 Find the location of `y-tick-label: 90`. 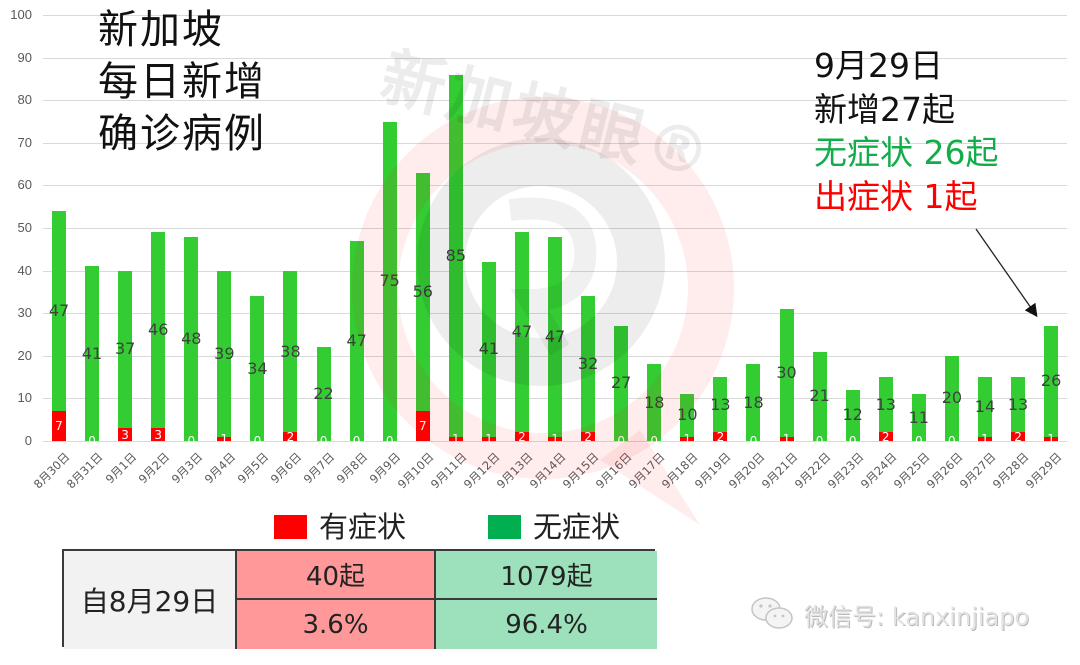

y-tick-label: 90 is located at coordinates (24, 57).